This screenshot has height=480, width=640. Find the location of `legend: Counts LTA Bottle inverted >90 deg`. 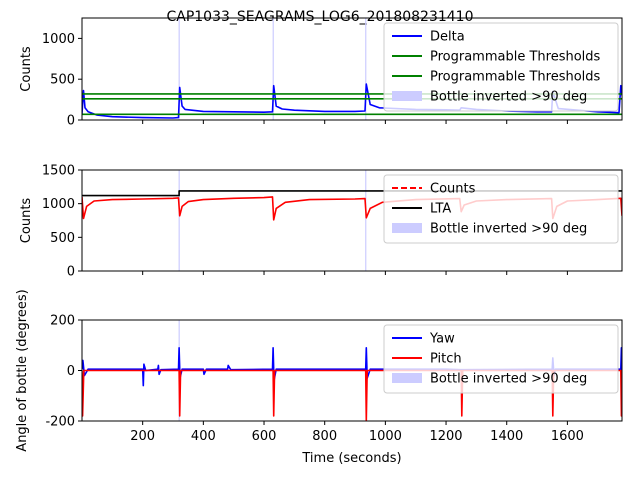

legend: Counts LTA Bottle inverted >90 deg is located at coordinates (501, 209).